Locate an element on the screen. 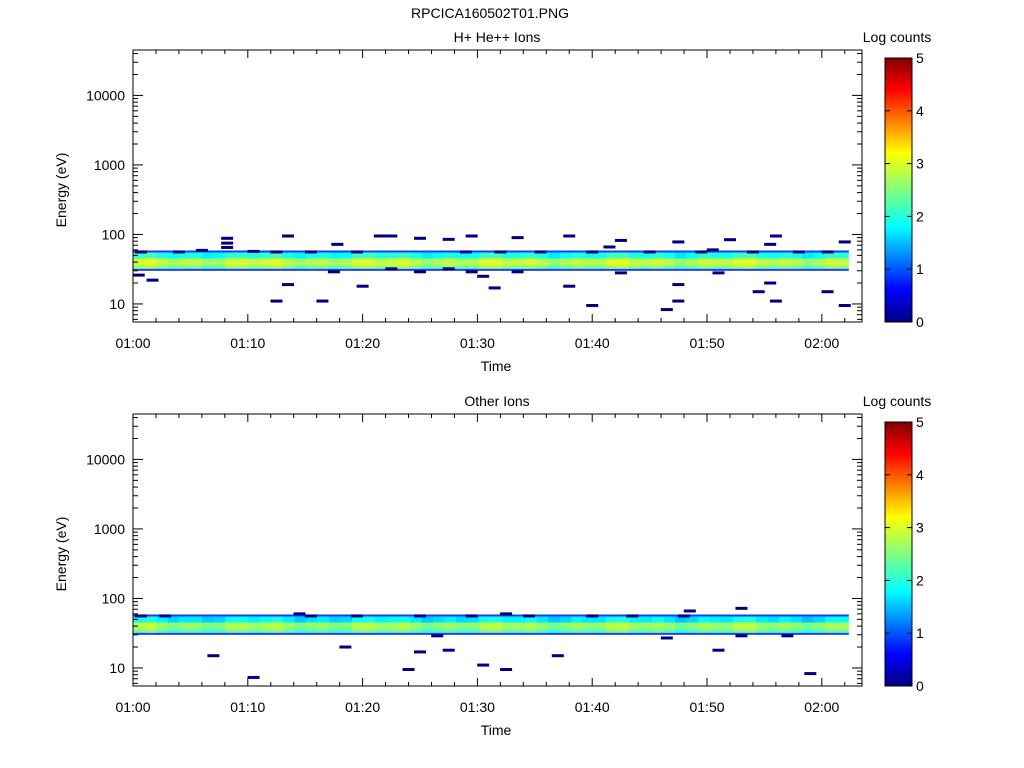 The height and width of the screenshot is (768, 1024). colorbar-tick-label: 3 is located at coordinates (920, 528).